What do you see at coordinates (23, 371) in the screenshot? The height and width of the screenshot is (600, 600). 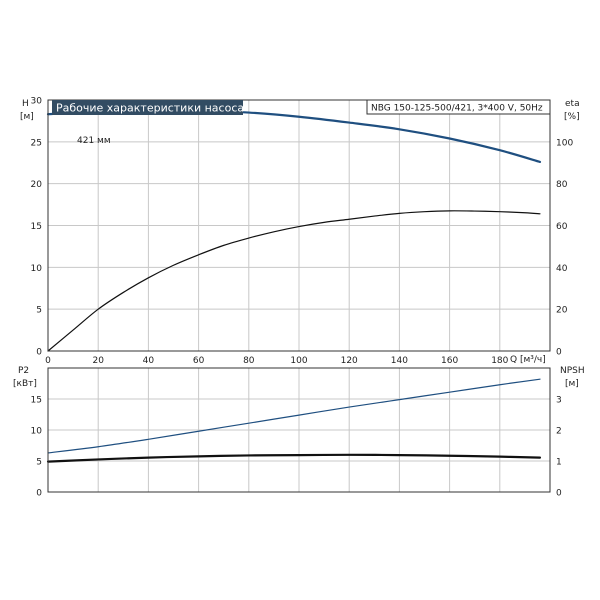 I see `p2-axis-label: P2` at bounding box center [23, 371].